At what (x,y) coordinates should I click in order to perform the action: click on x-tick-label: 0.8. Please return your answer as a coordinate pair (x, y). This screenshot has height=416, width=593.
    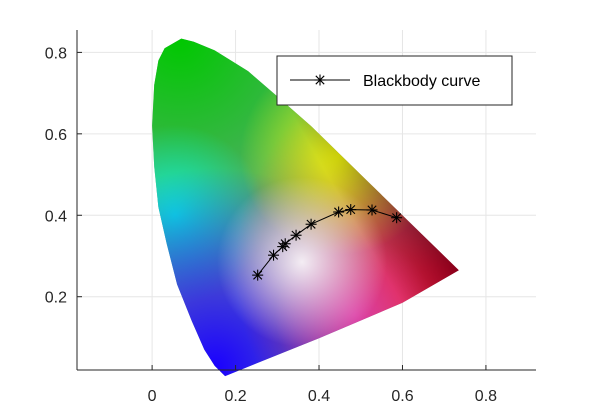
    Looking at the image, I should click on (486, 396).